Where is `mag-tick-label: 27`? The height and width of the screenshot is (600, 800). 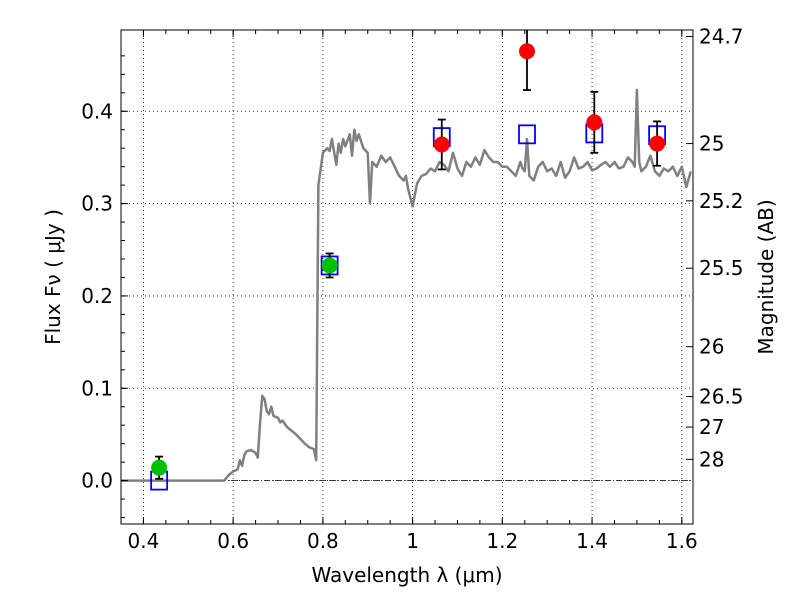
mag-tick-label: 27 is located at coordinates (711, 427).